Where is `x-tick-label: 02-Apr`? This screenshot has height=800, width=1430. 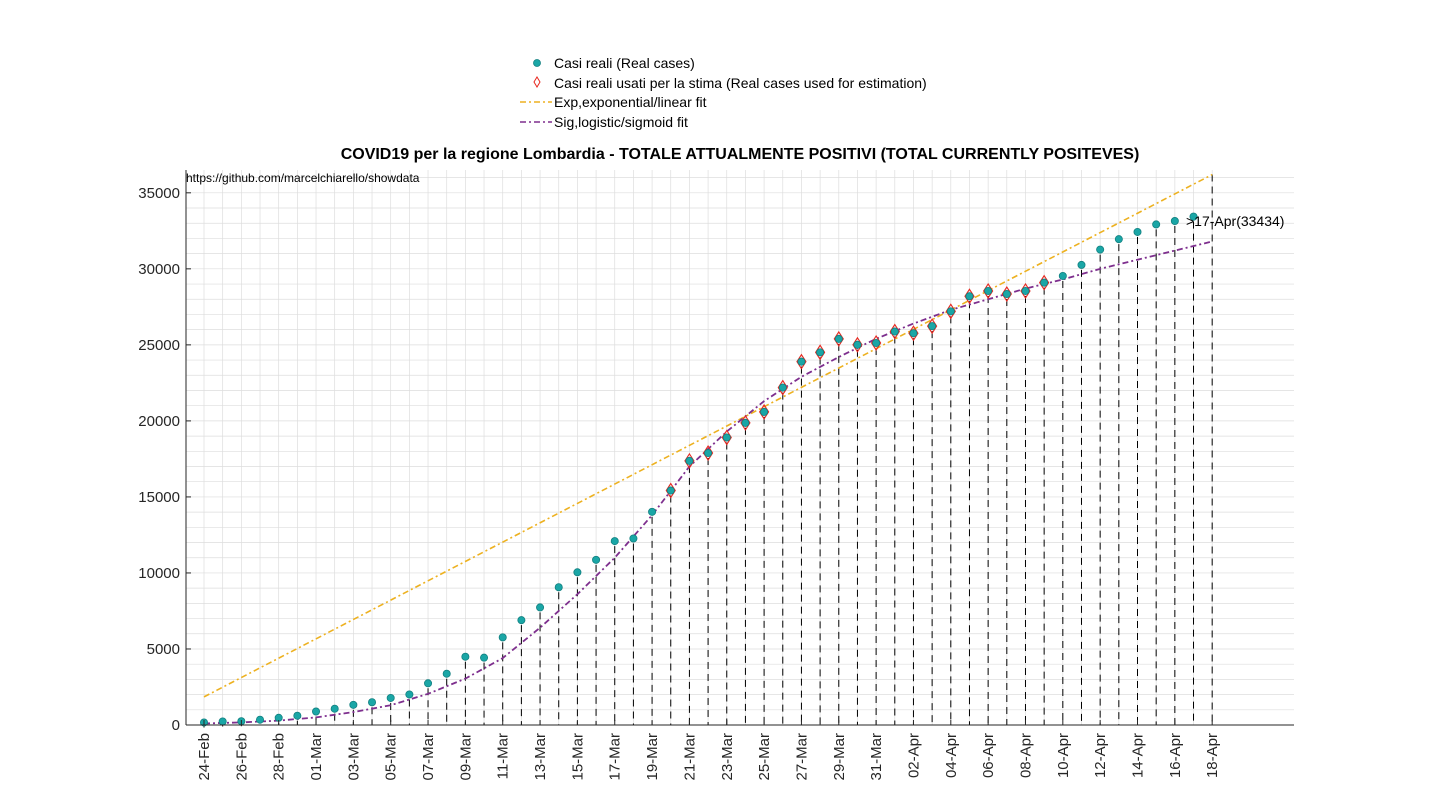 x-tick-label: 02-Apr is located at coordinates (913, 755).